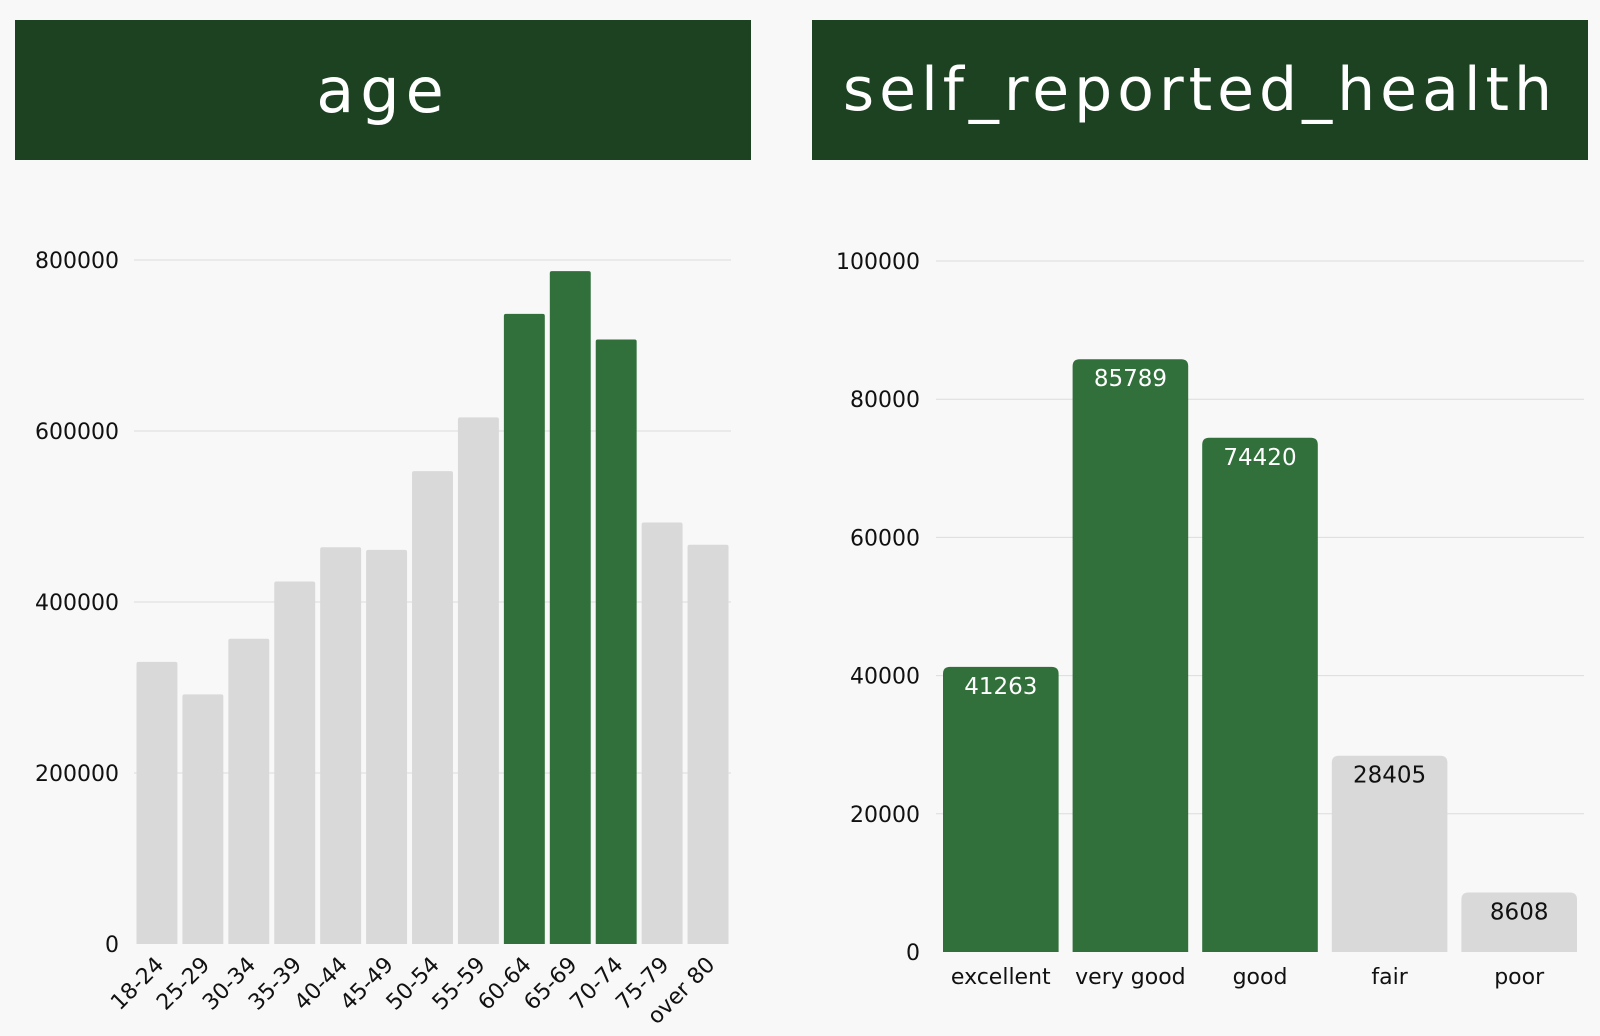 The width and height of the screenshot is (1600, 1036). I want to click on age-y-tick-label: 800000, so click(77, 261).